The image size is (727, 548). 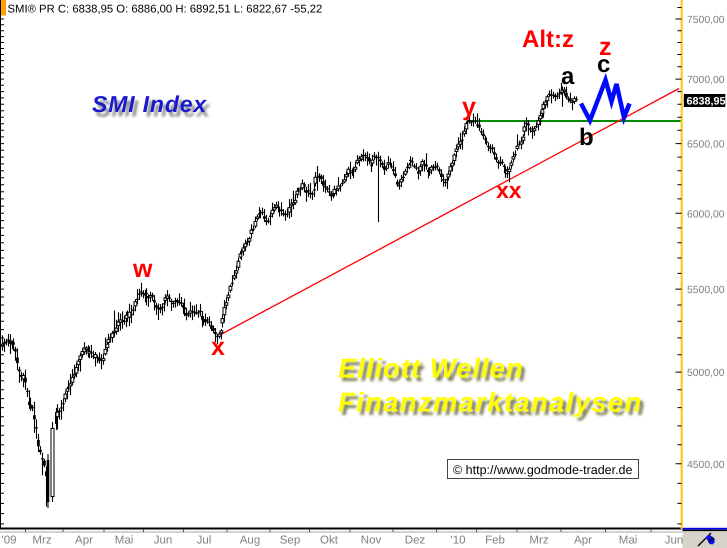 I want to click on svg-text: 4500,00, so click(x=706, y=465).